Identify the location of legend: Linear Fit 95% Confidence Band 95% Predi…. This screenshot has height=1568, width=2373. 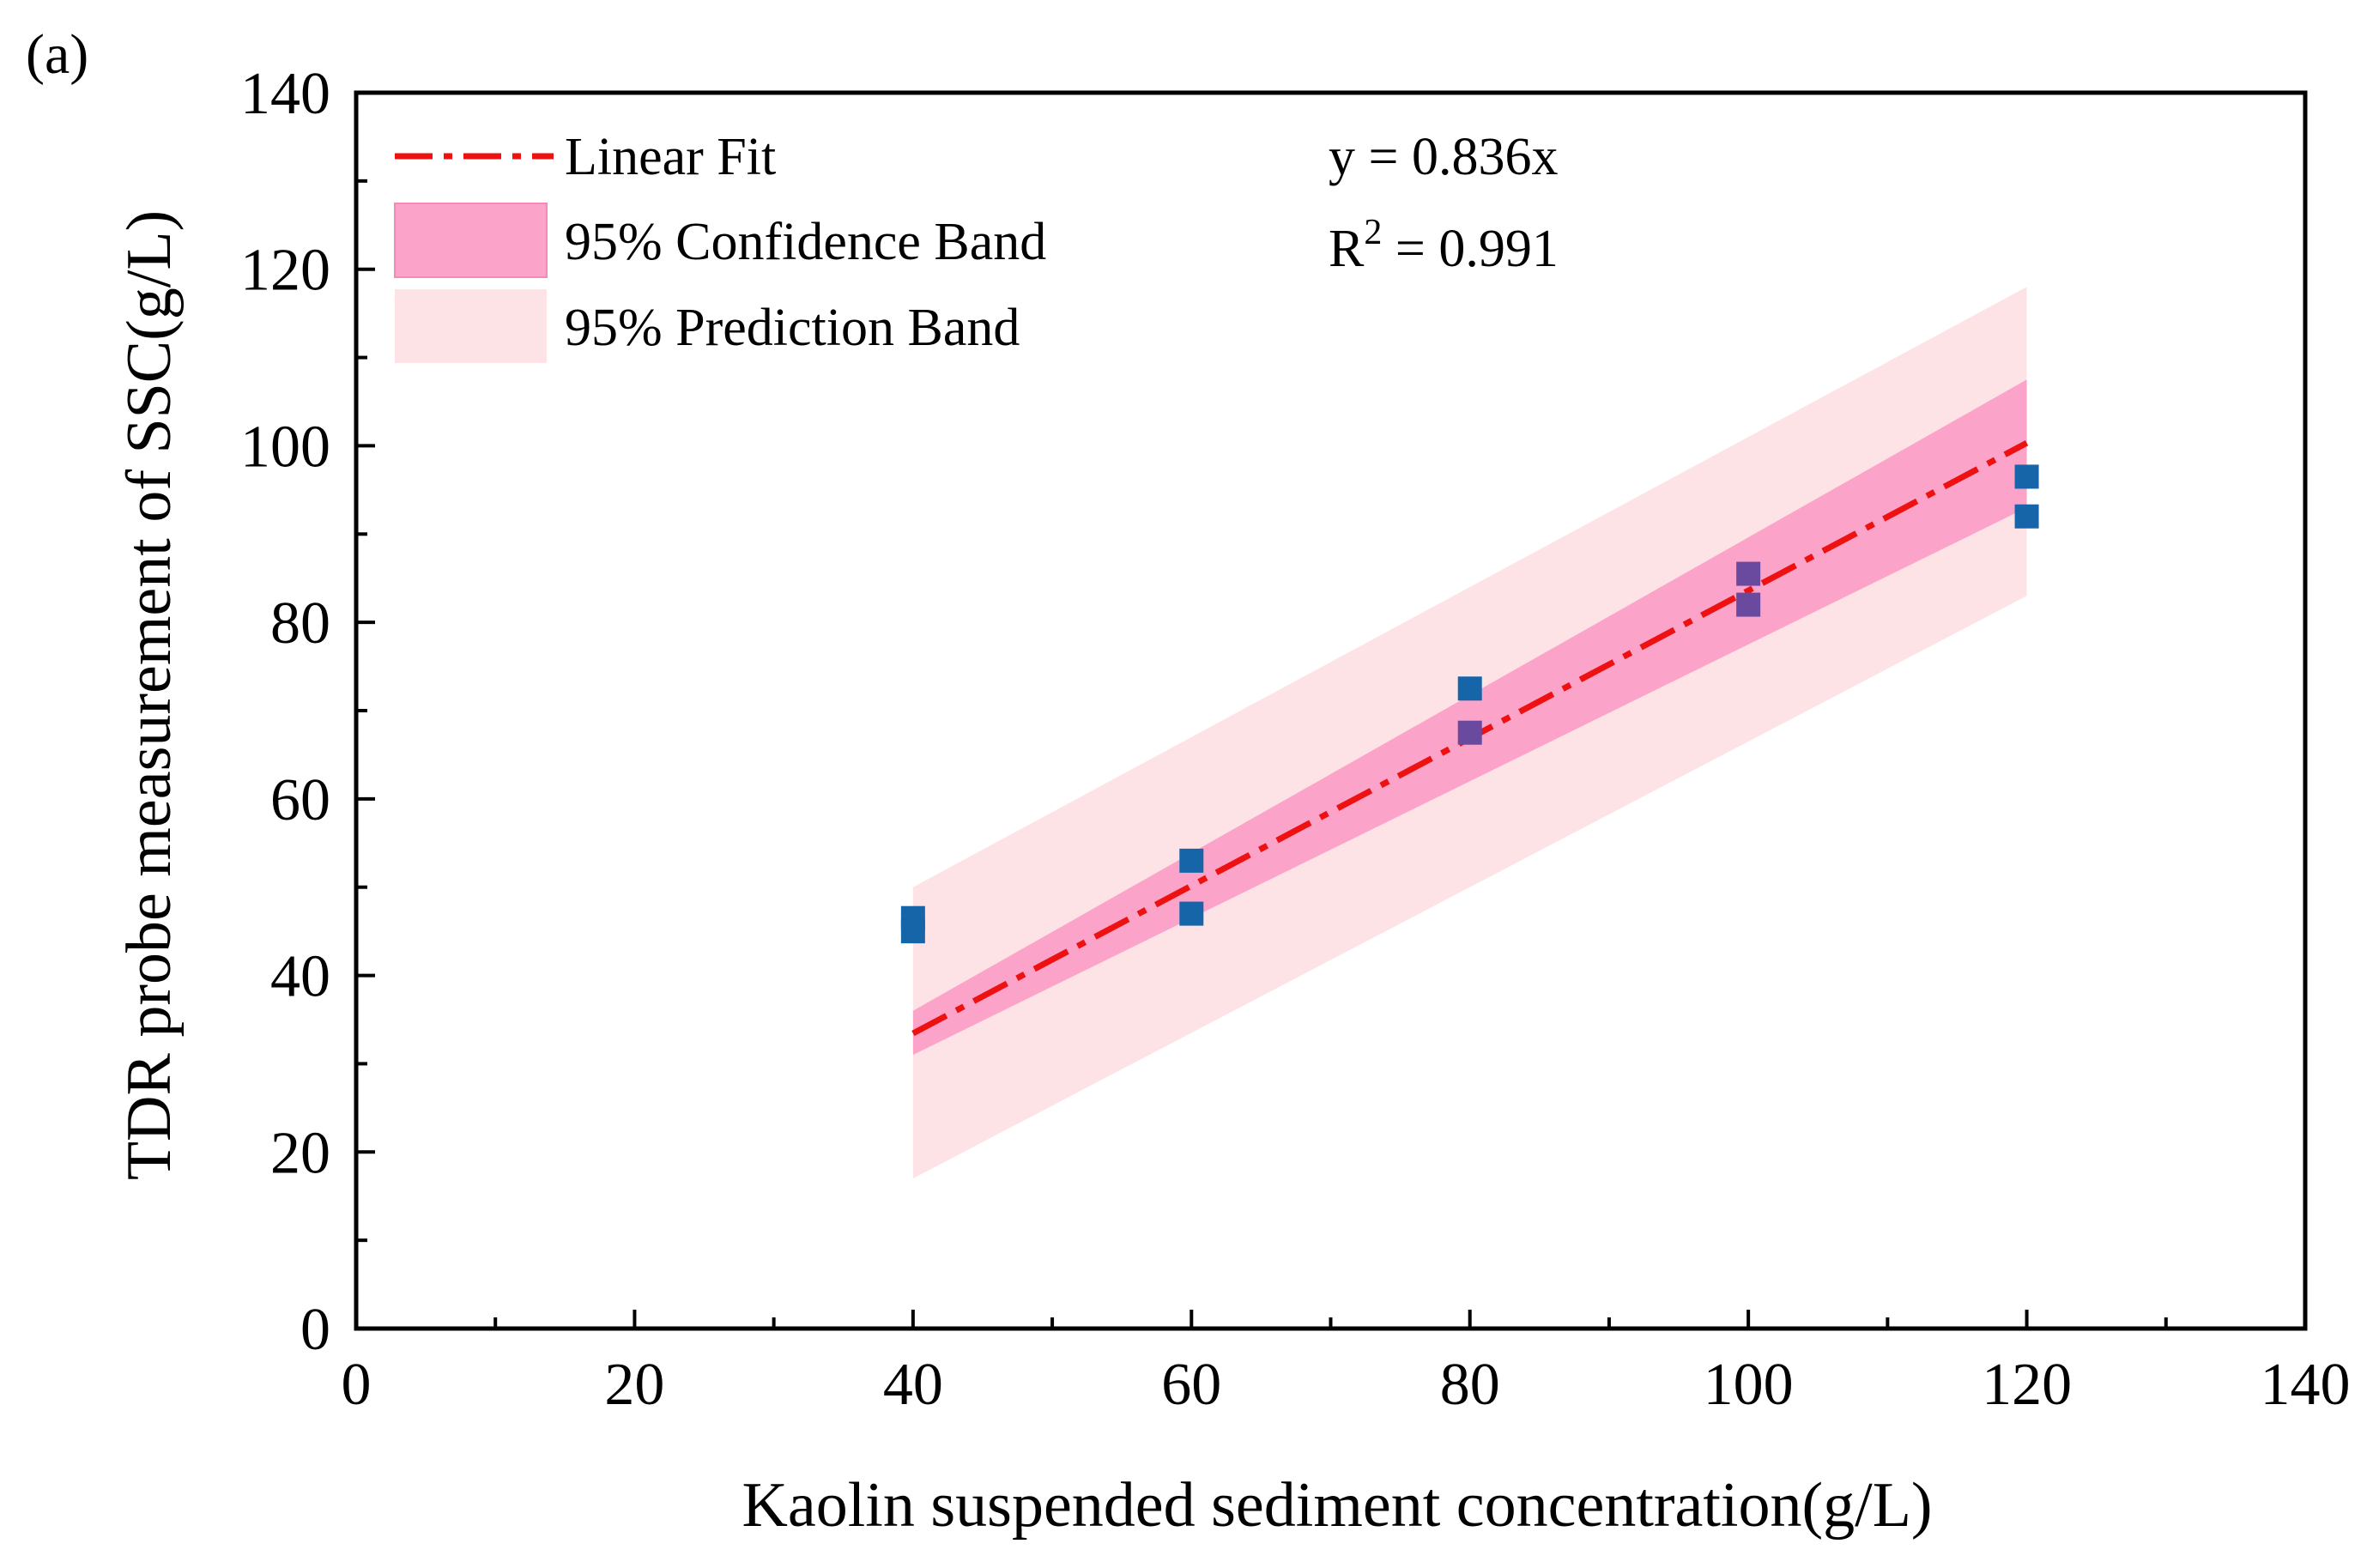
(720, 245).